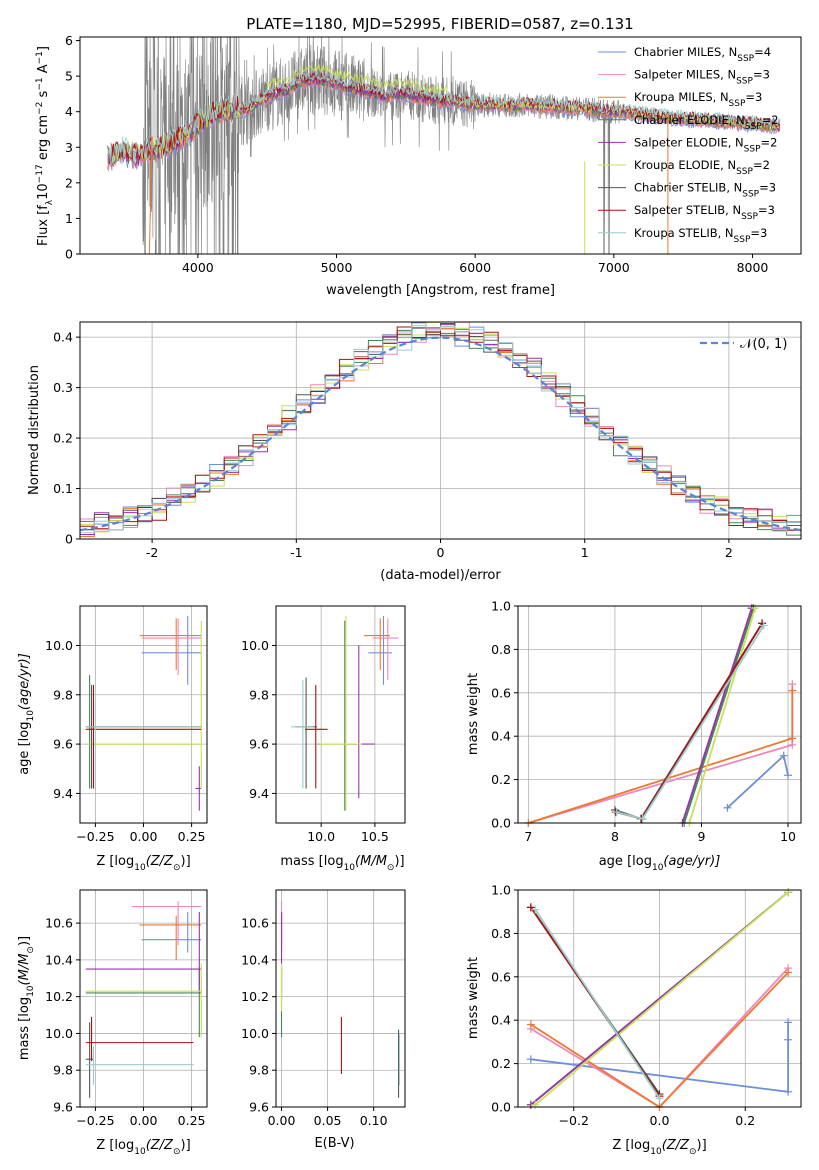 The height and width of the screenshot is (1170, 819). What do you see at coordinates (681, 97) in the screenshot?
I see `label-part: Kroupa MILES, N` at bounding box center [681, 97].